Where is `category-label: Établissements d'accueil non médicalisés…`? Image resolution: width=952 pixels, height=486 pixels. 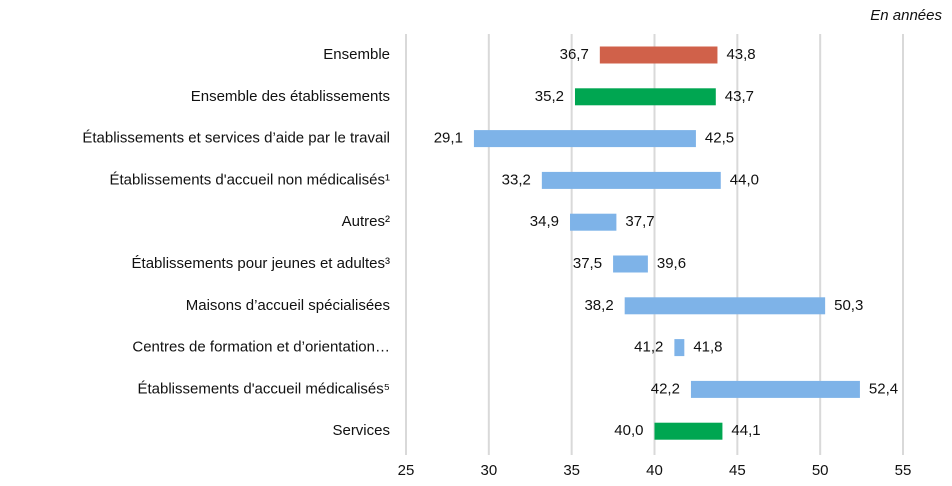
category-label: Établissements d'accueil non médicalisés… is located at coordinates (250, 179).